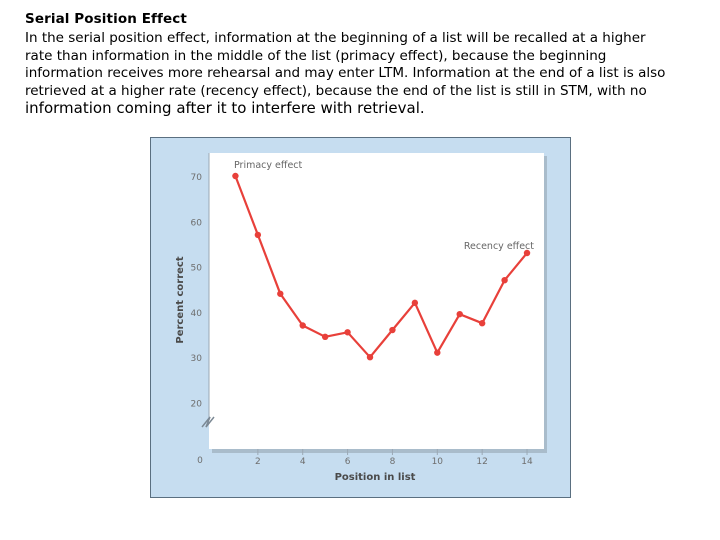 The height and width of the screenshot is (540, 720). I want to click on y-tick-label: 40, so click(197, 314).